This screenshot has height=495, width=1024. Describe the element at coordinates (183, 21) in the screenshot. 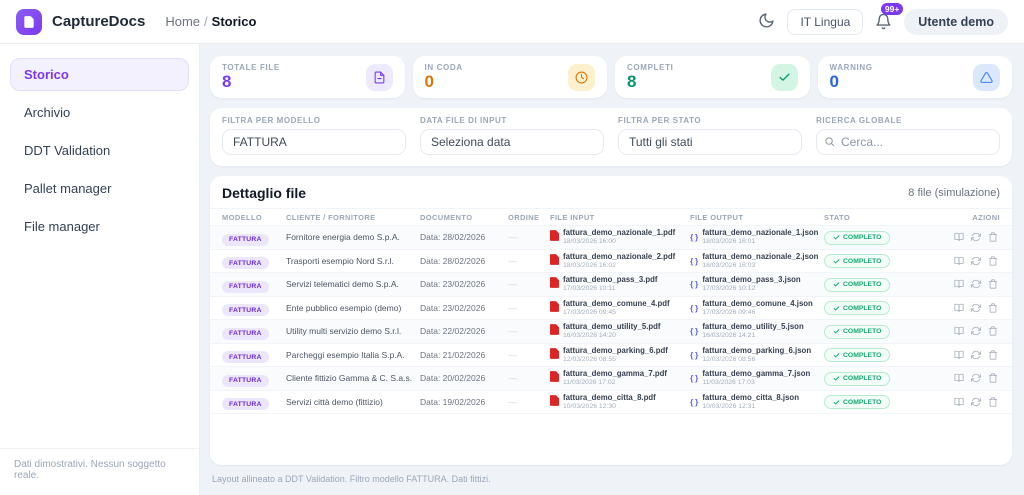

I see `breadcrumb-home: Home` at that location.